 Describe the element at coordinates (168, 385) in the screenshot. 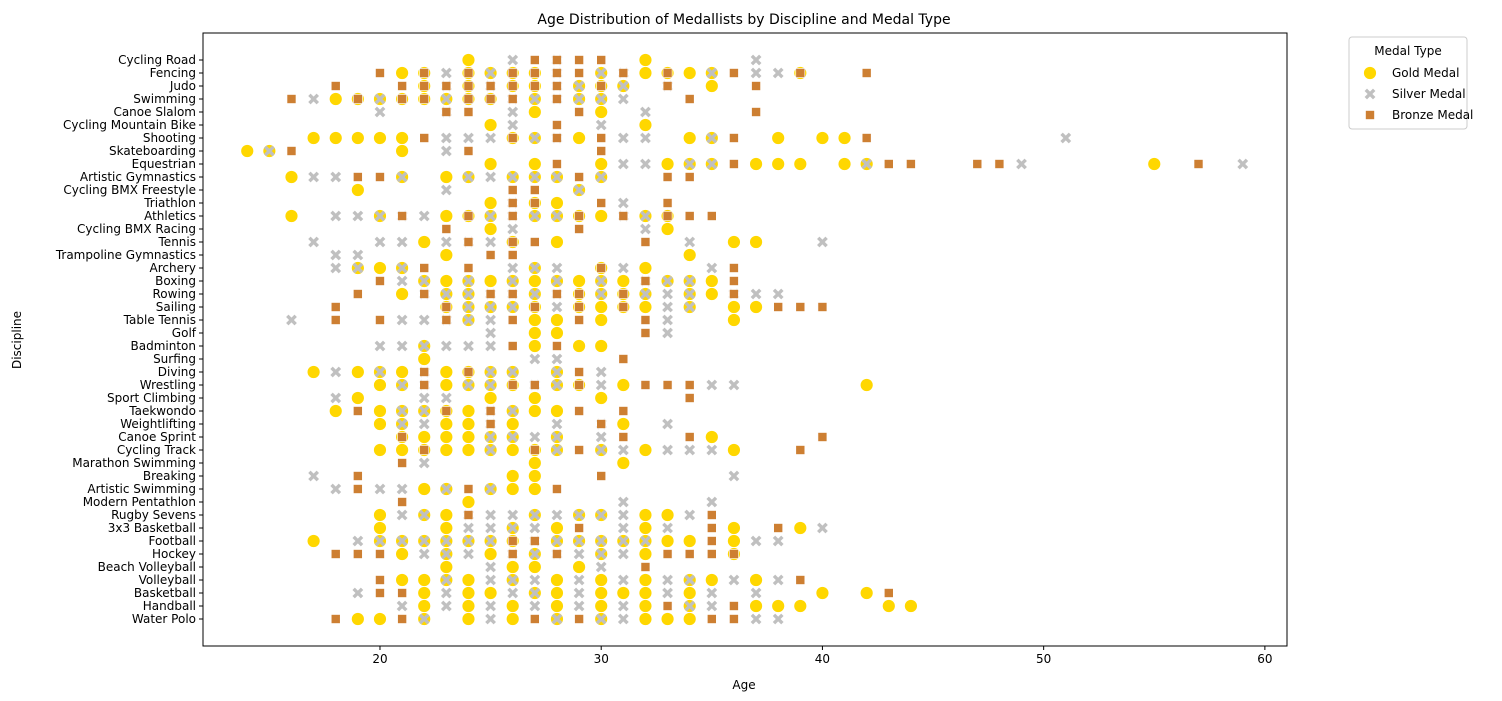

I see `y-tick-label: Wrestling` at that location.